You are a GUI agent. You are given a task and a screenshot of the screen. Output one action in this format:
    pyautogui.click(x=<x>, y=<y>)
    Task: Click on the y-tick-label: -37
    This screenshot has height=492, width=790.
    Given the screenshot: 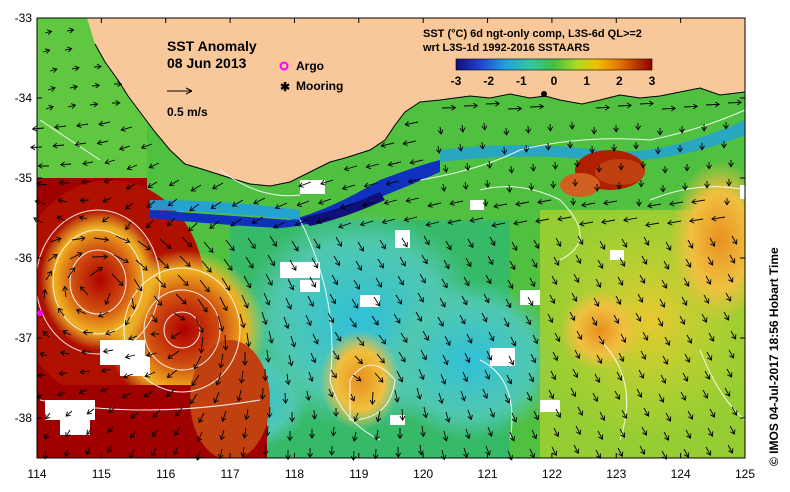 What is the action you would take?
    pyautogui.click(x=24, y=338)
    